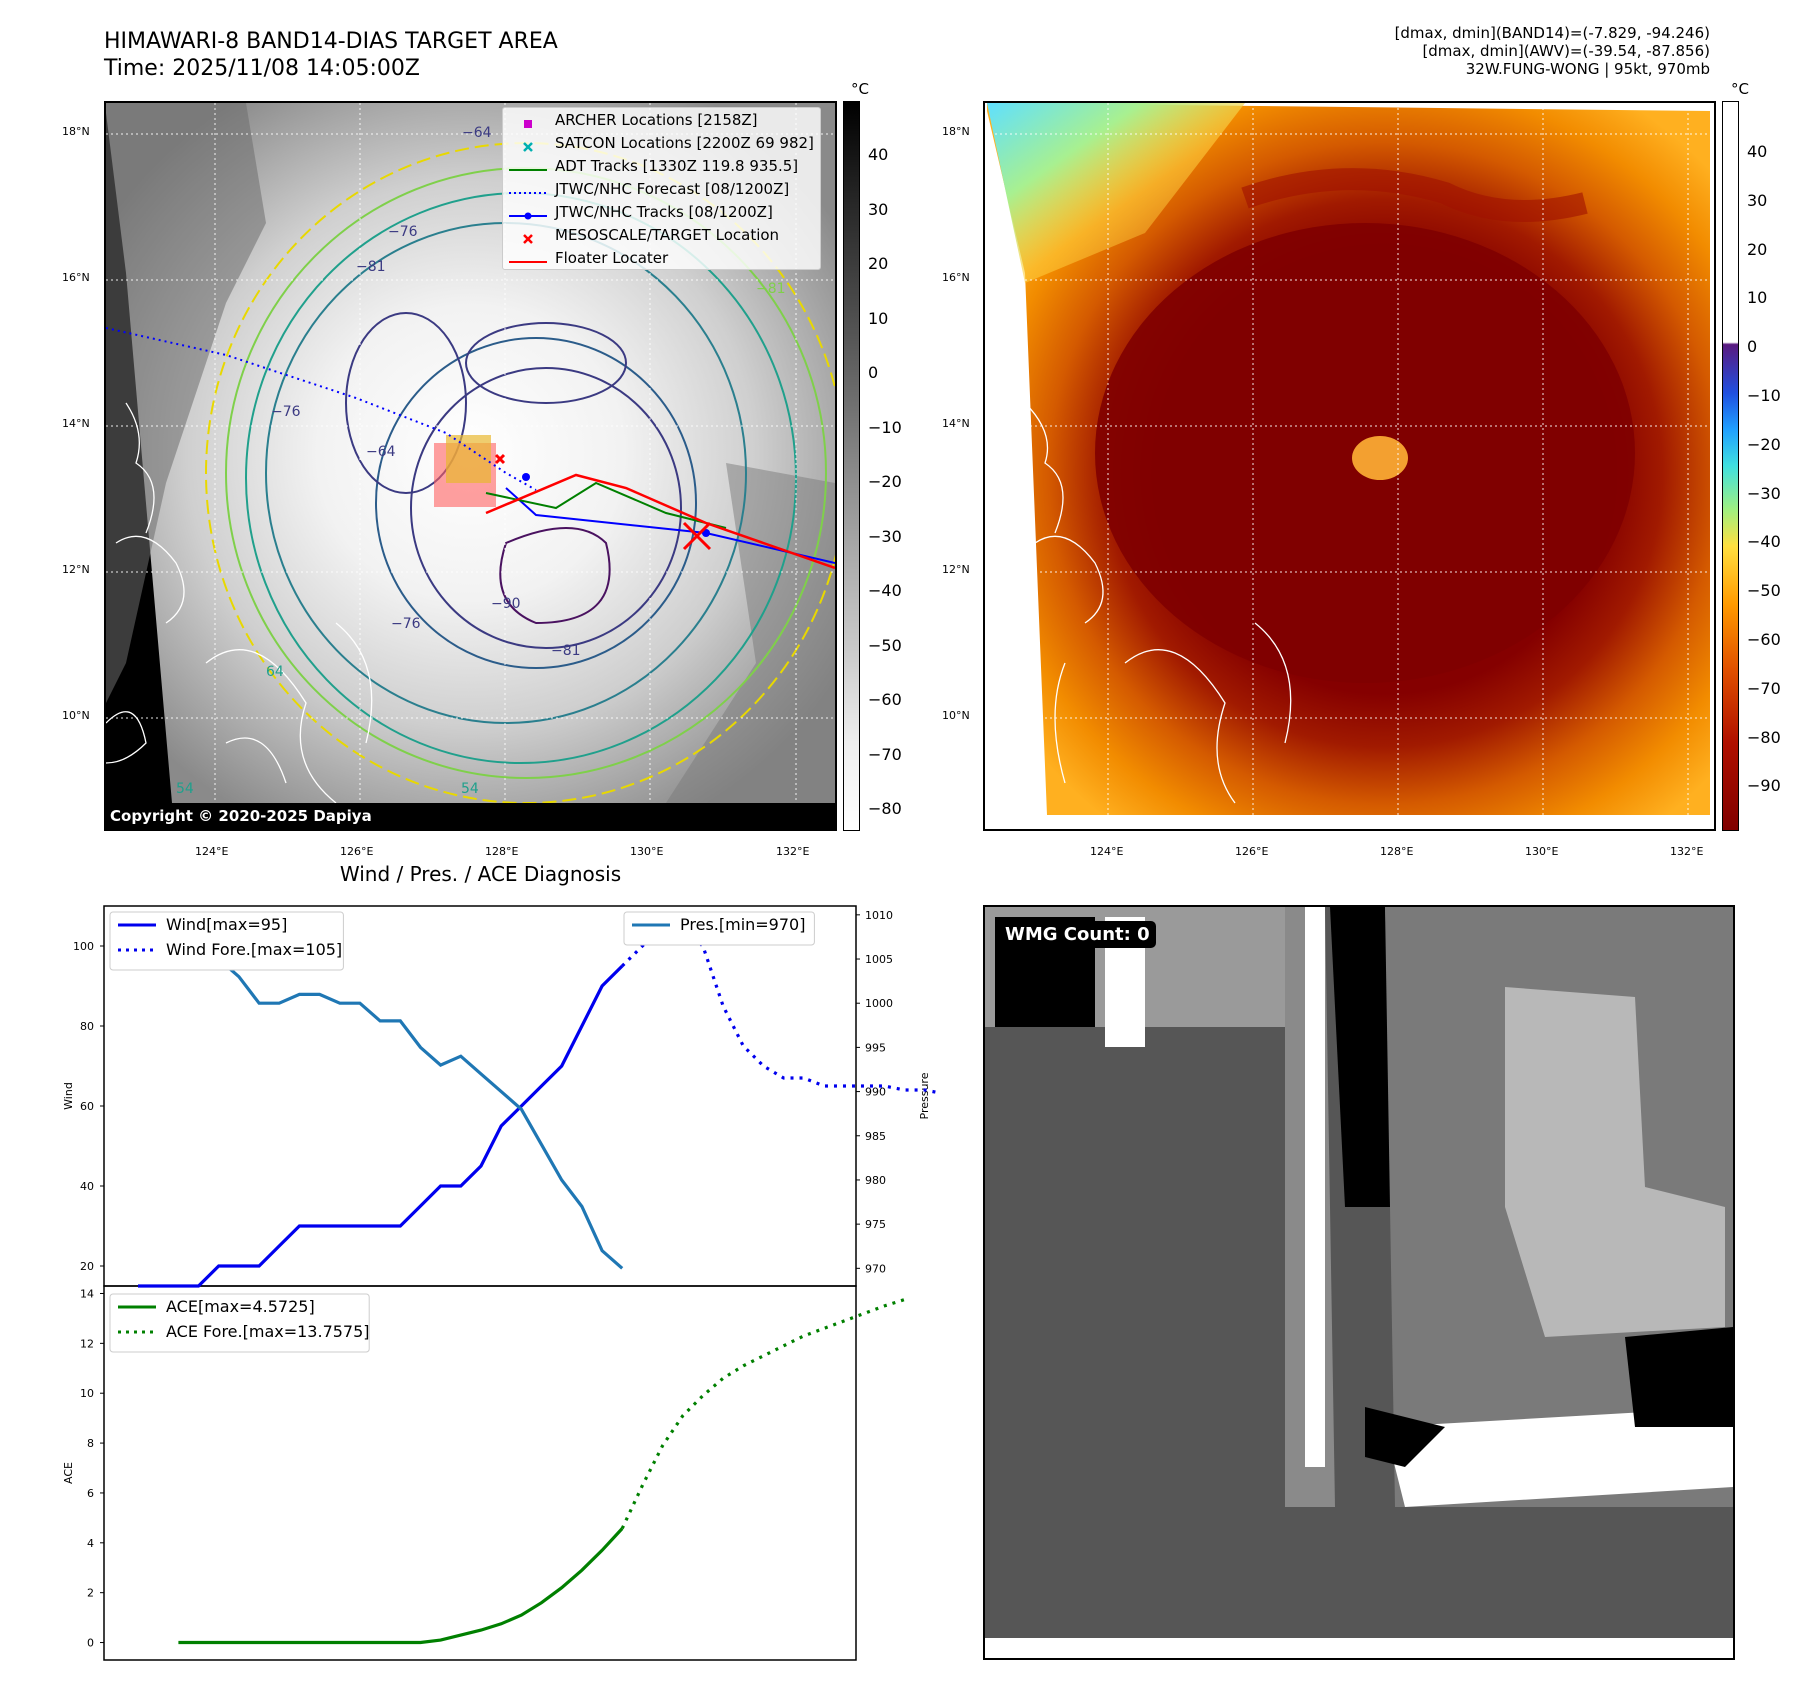  I want to click on colorbar-tick: −90, so click(1764, 786).